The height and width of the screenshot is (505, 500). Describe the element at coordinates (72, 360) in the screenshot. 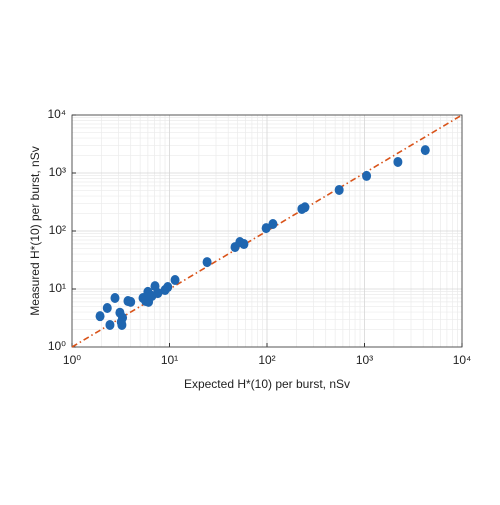

I see `x-tick-label: 10⁰` at that location.